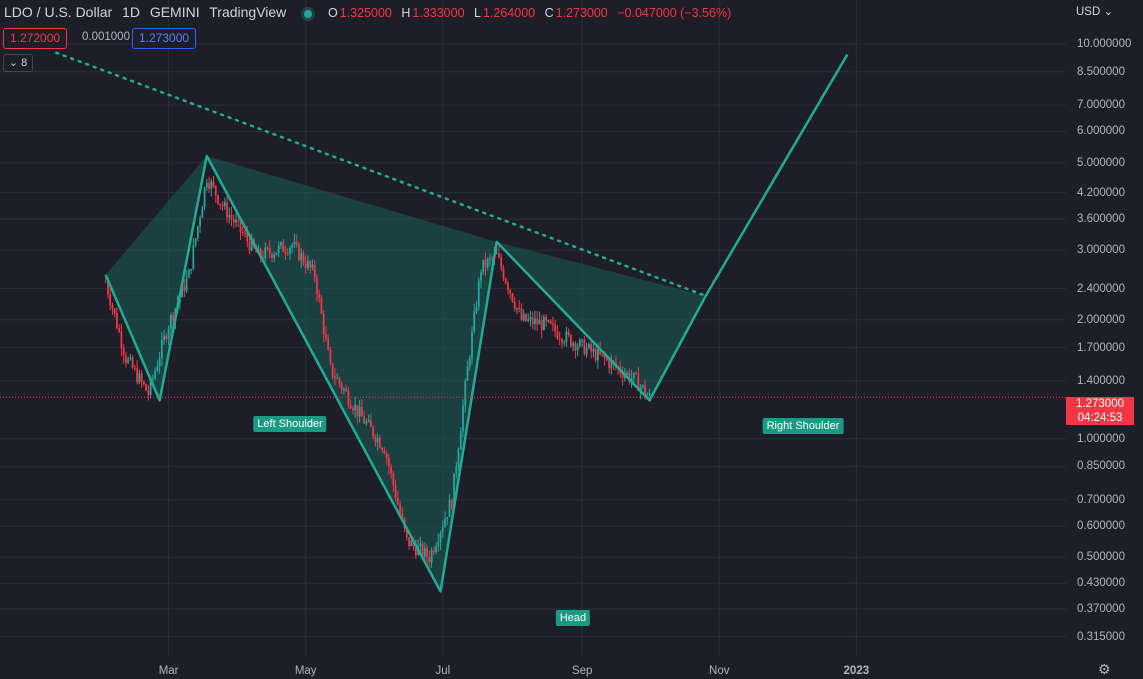 The height and width of the screenshot is (679, 1143). Describe the element at coordinates (1101, 583) in the screenshot. I see `price-tick-label: 0.430000` at that location.